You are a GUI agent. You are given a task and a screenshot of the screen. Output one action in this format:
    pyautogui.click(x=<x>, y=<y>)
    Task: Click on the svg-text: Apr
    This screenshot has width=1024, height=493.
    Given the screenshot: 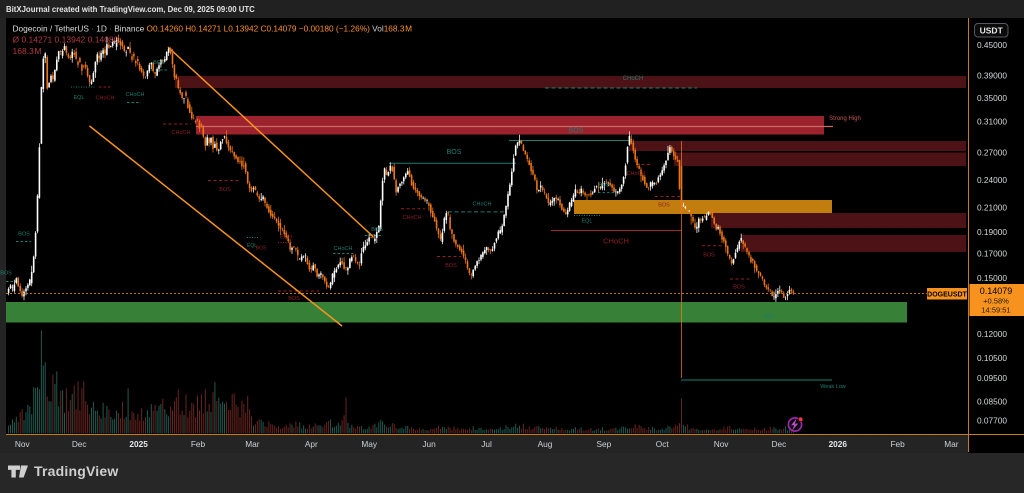 What is the action you would take?
    pyautogui.click(x=311, y=444)
    